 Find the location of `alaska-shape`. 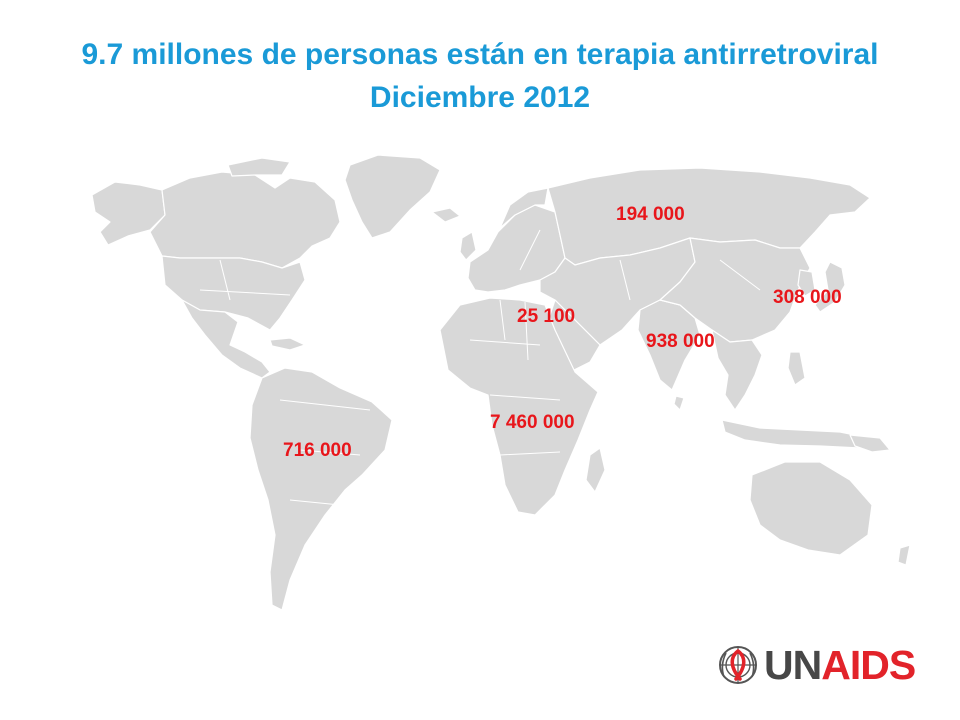

alaska-shape is located at coordinates (128, 213).